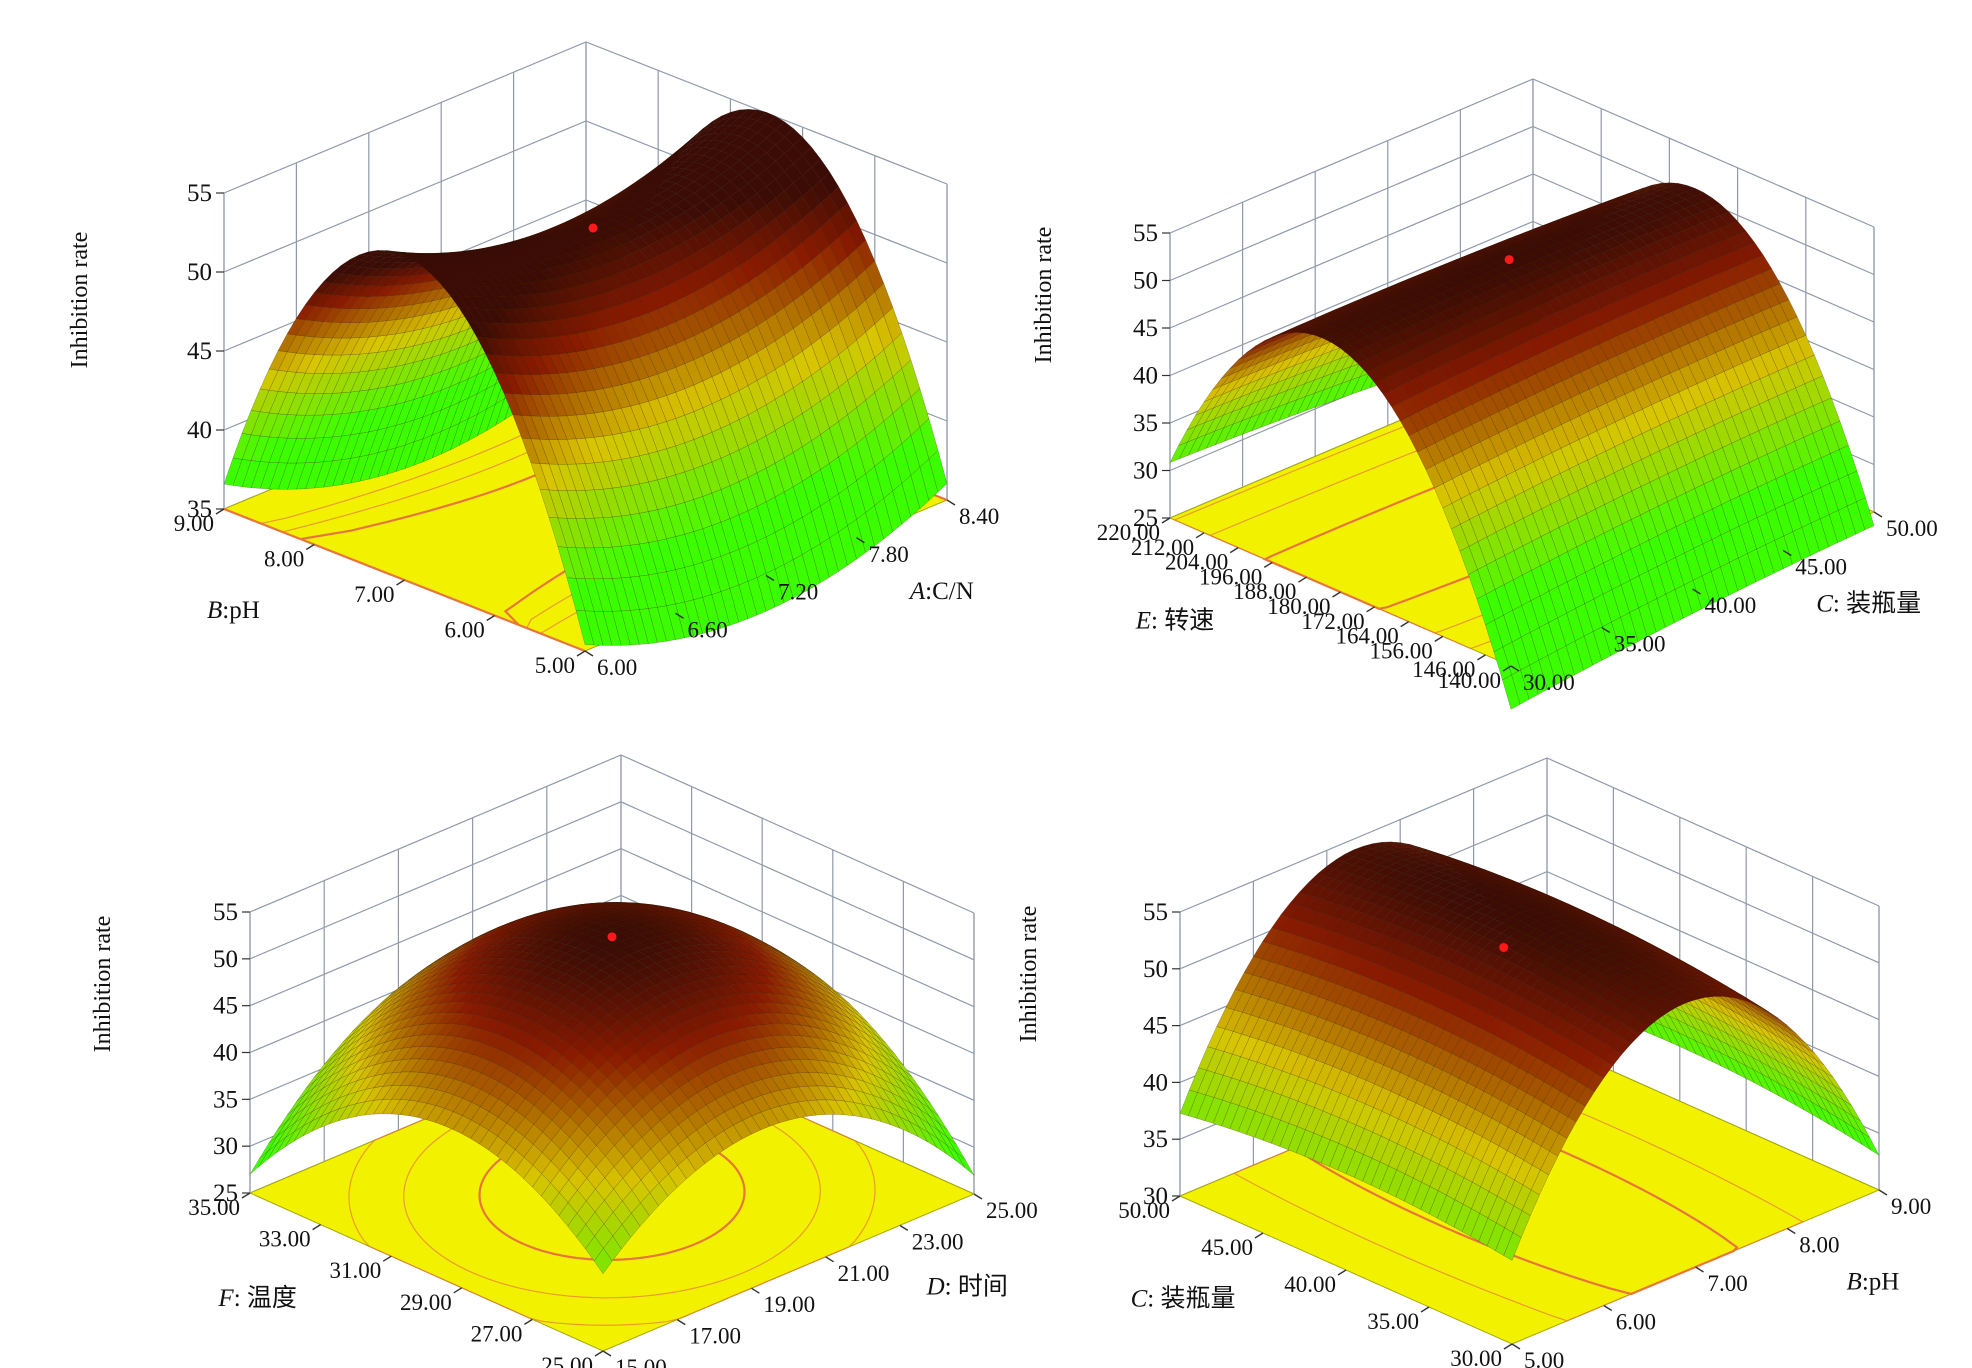  What do you see at coordinates (641, 1361) in the screenshot?
I see `x-tick-label: 15.00` at bounding box center [641, 1361].